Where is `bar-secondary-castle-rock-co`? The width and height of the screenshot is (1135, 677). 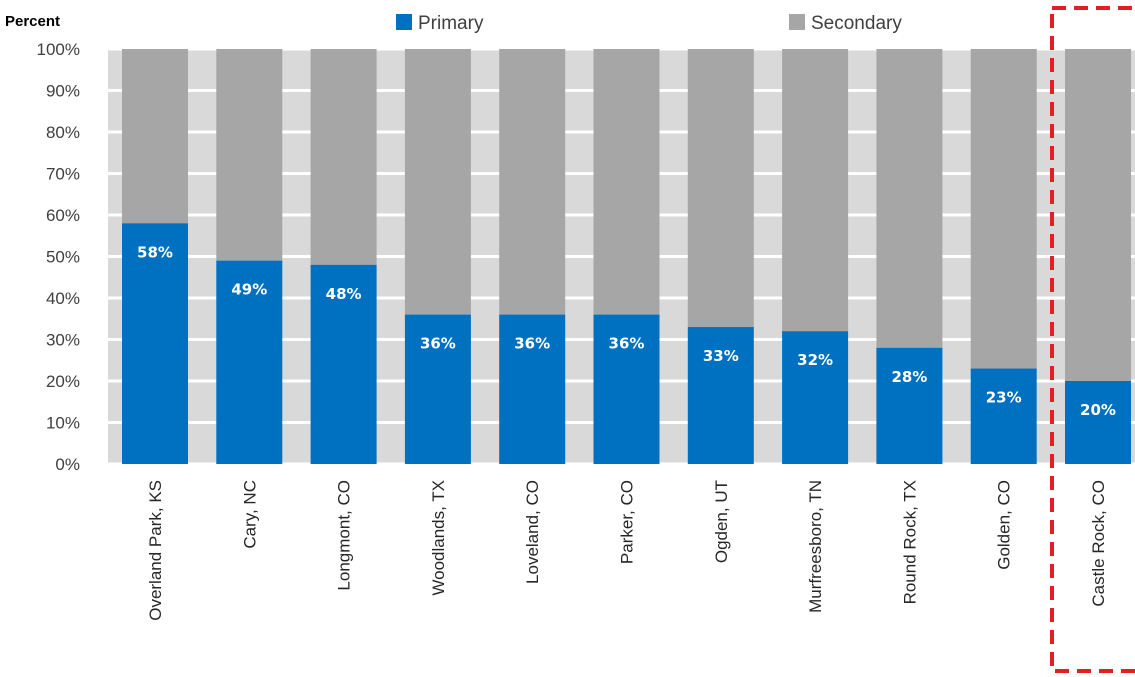 bar-secondary-castle-rock-co is located at coordinates (1098, 215).